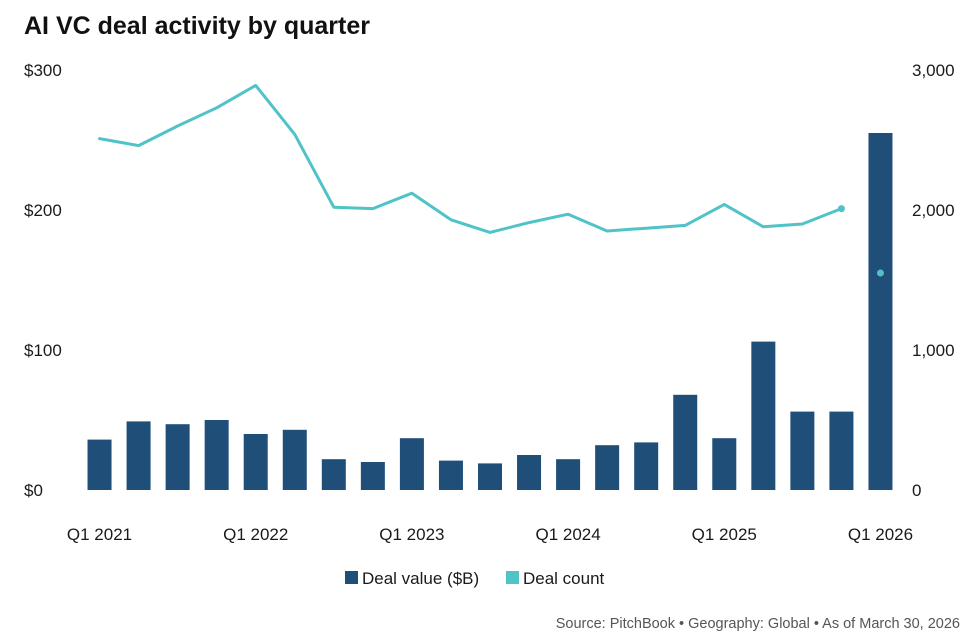  What do you see at coordinates (933, 280) in the screenshot?
I see `y-axis-right: 0 1,000 2,000 3,000` at bounding box center [933, 280].